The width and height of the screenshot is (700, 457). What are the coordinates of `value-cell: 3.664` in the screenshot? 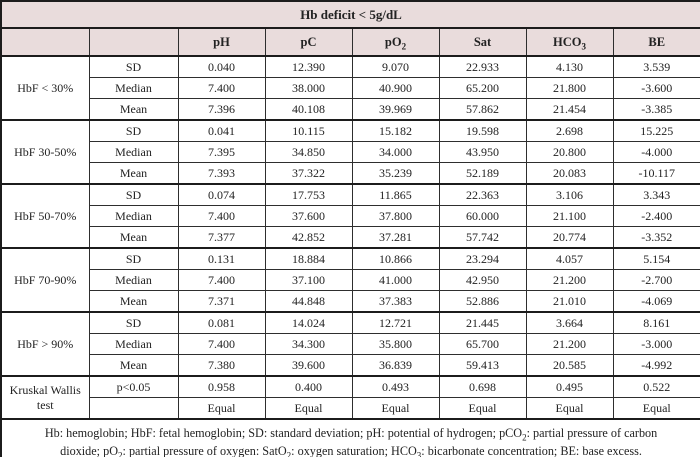 It's located at (569, 322).